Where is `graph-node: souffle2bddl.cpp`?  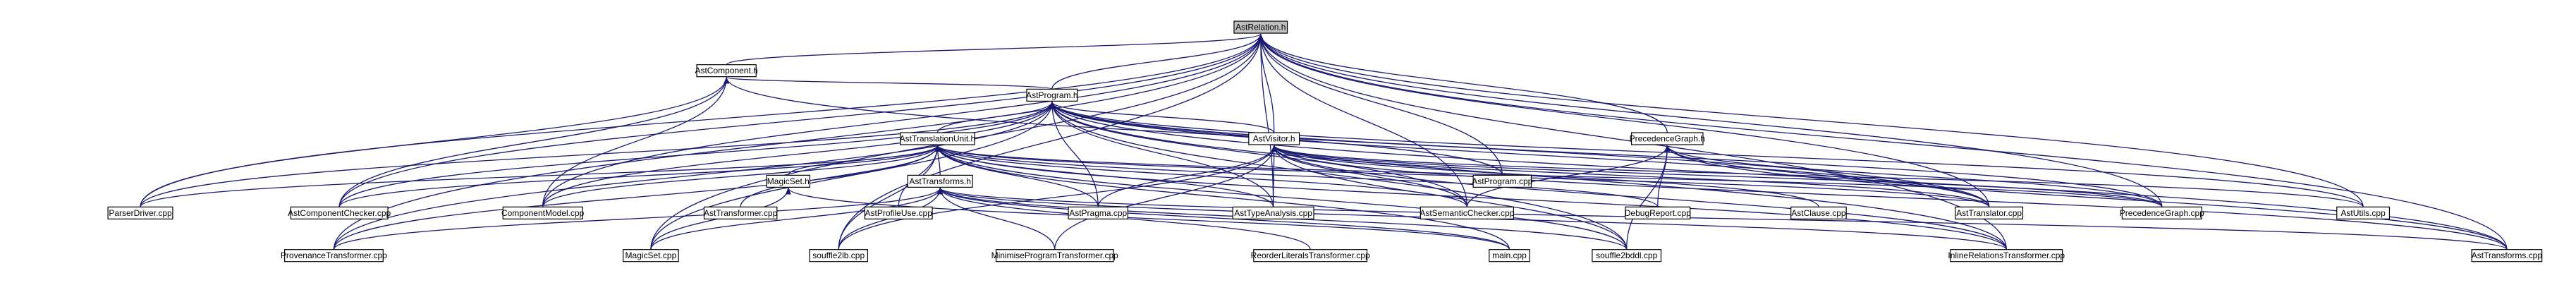 graph-node: souffle2bddl.cpp is located at coordinates (1627, 256).